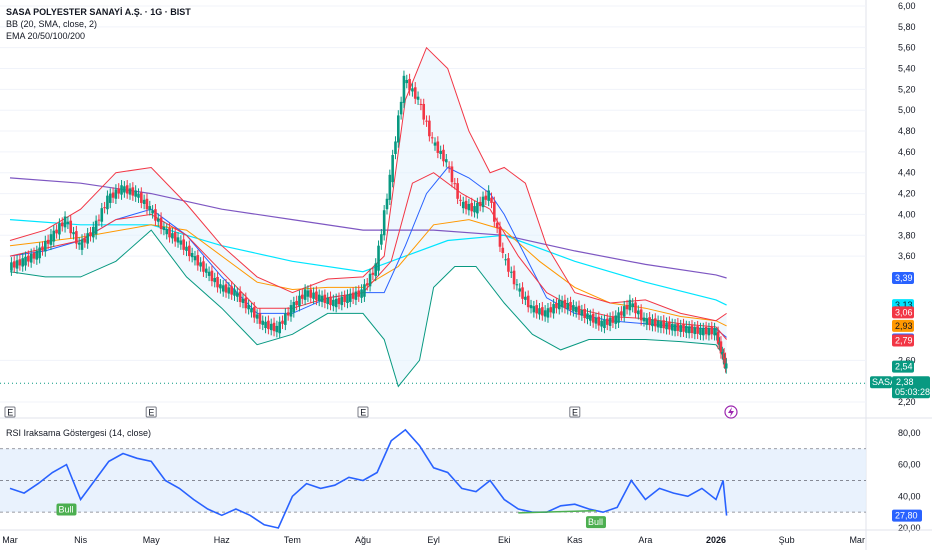 The width and height of the screenshot is (932, 550). I want to click on rsi-legend: RSI Iraksama Göstergesi (14, close), so click(79, 433).